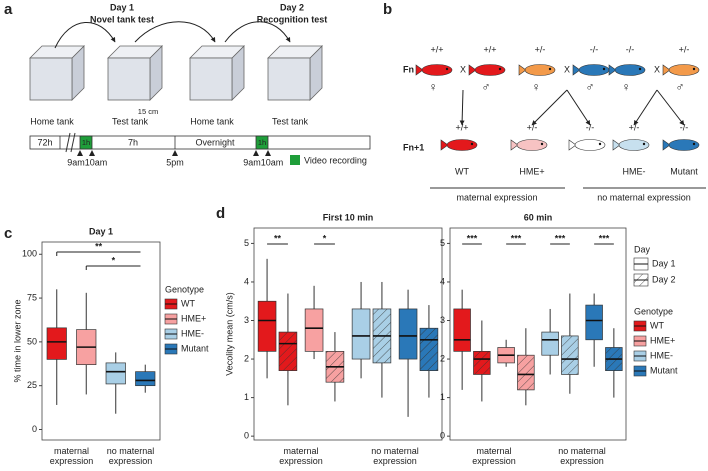  I want to click on generation-label: Fn+1, so click(413, 147).